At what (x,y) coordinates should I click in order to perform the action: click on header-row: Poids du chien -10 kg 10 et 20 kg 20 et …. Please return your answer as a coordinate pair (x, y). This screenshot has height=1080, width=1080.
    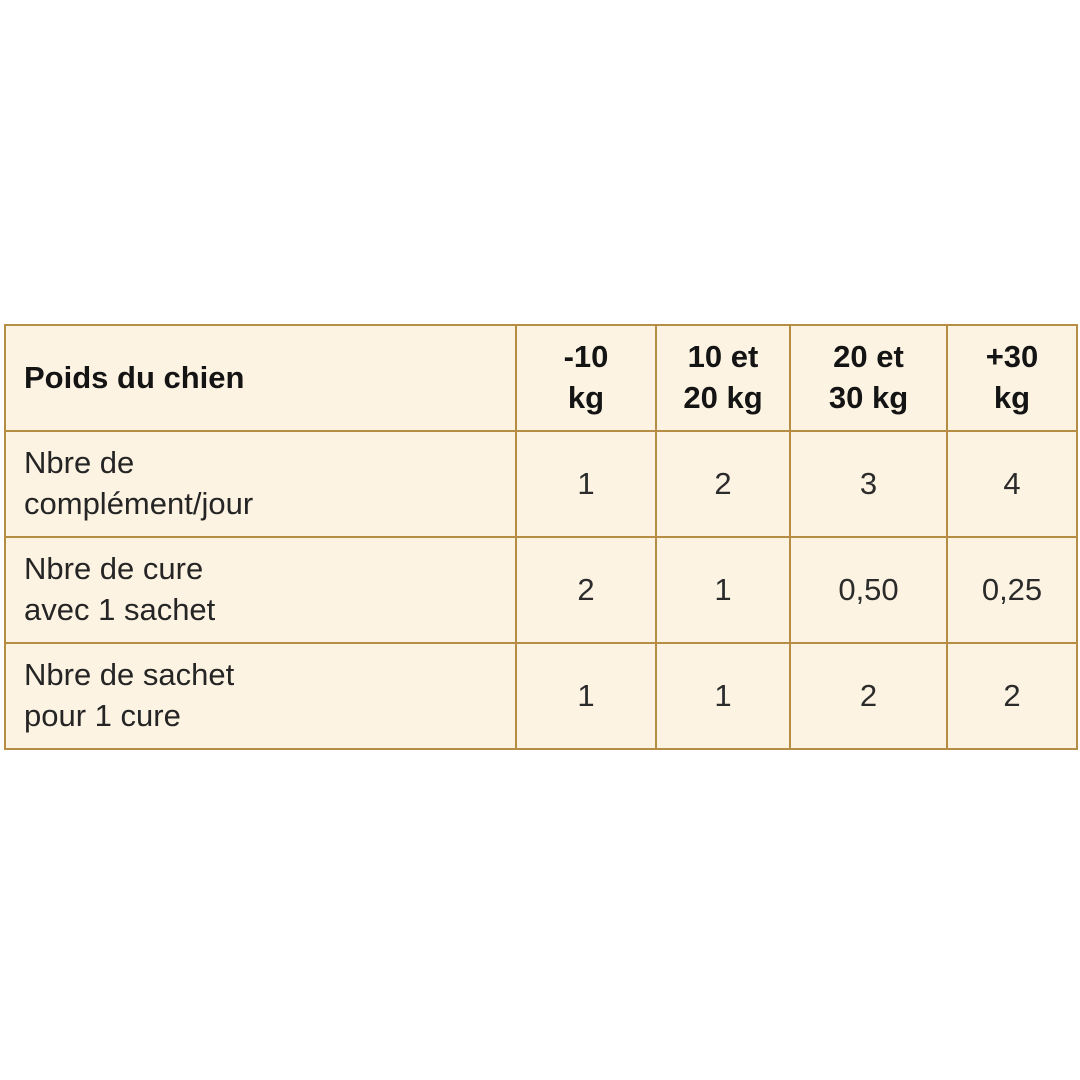
    Looking at the image, I should click on (541, 378).